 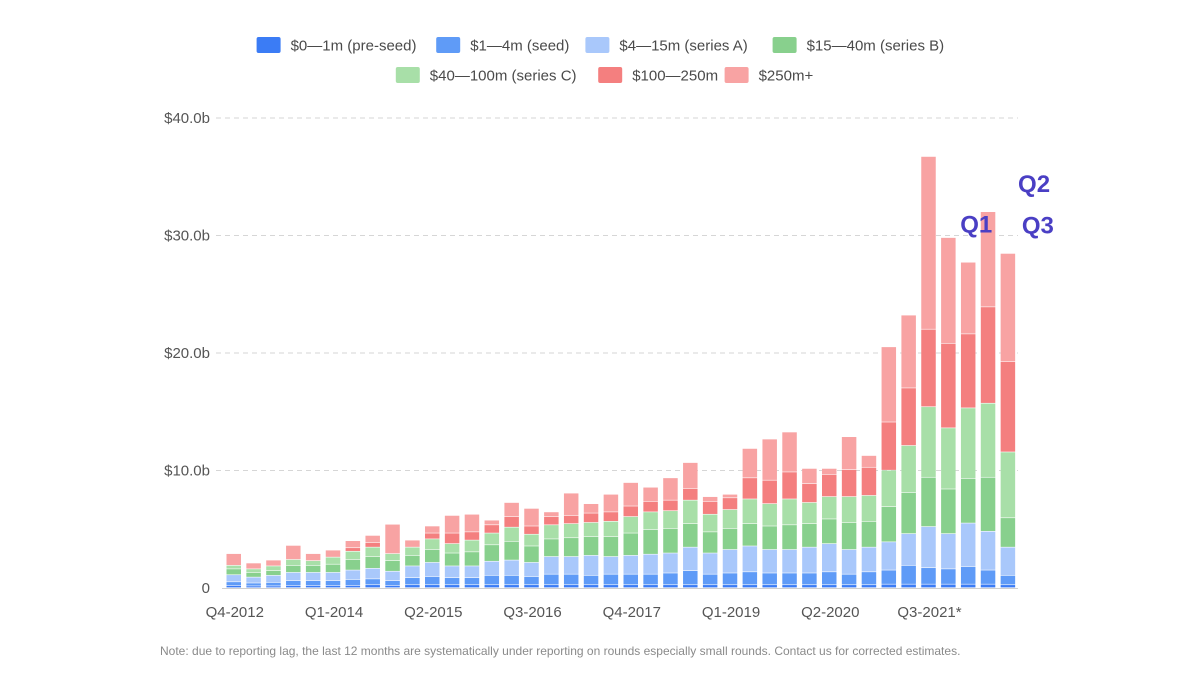 I want to click on bar-segment: Q4-2020 — $1—4m (seed): 1.1, so click(x=869, y=578).